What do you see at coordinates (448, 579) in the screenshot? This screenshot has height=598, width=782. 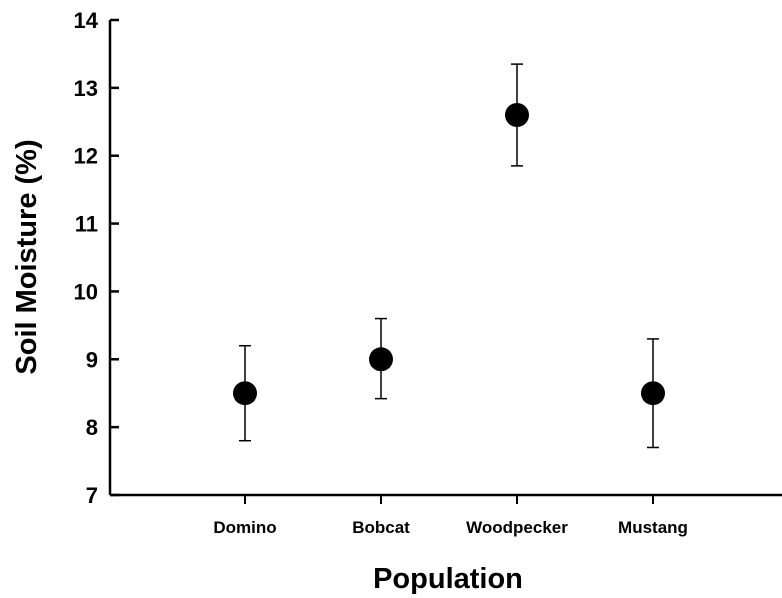 I see `x-axis-label: Population` at bounding box center [448, 579].